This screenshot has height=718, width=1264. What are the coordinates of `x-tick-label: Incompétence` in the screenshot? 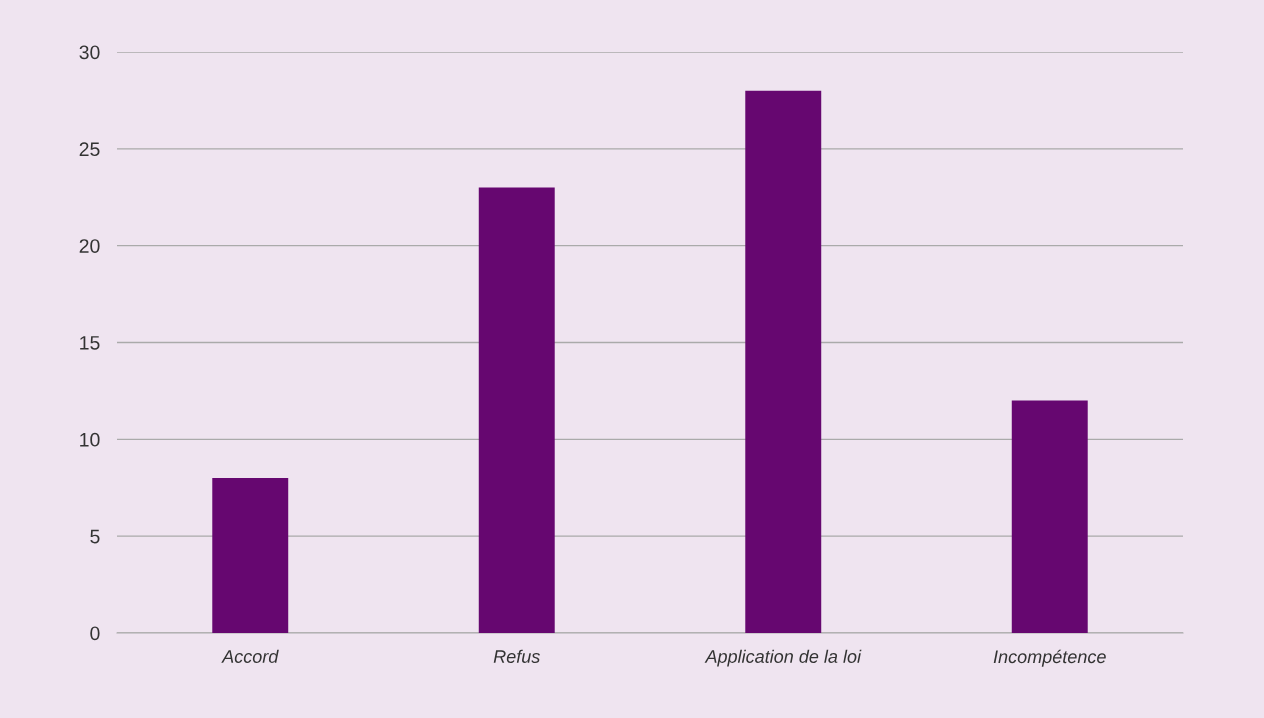 It's located at (1049, 658).